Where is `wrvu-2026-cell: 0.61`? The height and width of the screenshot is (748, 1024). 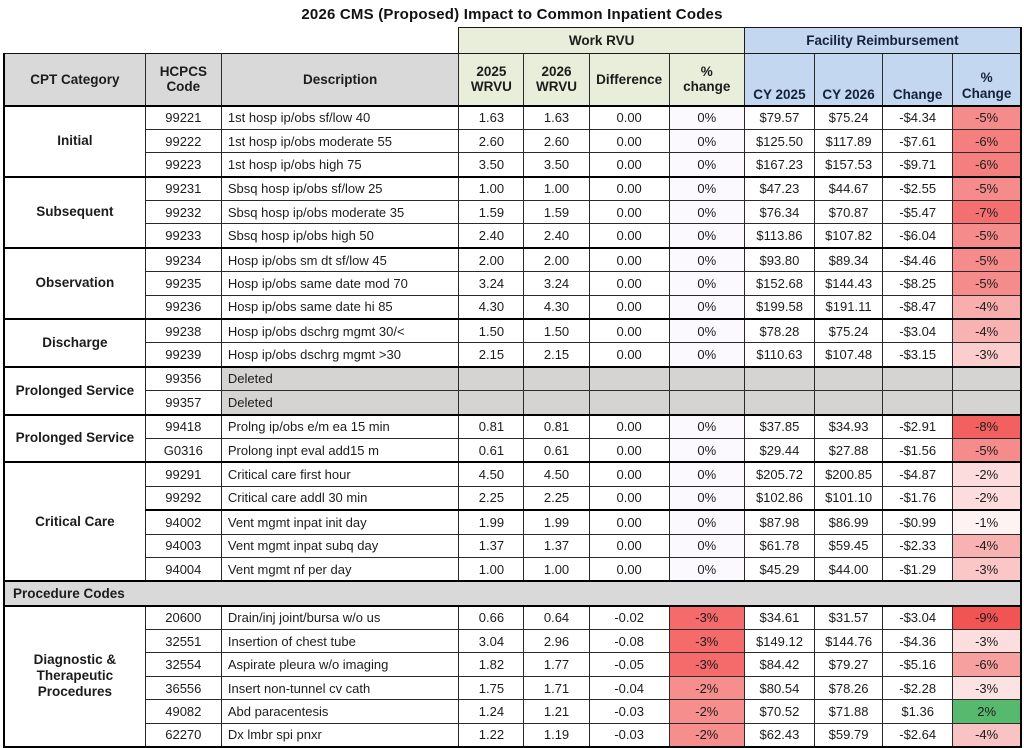 wrvu-2026-cell: 0.61 is located at coordinates (556, 450).